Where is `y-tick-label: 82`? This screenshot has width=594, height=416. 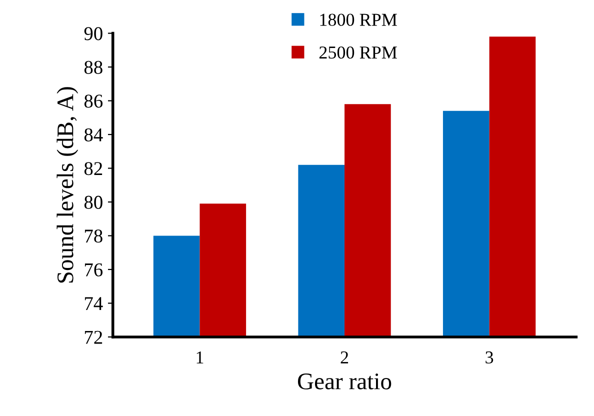 y-tick-label: 82 is located at coordinates (93, 169).